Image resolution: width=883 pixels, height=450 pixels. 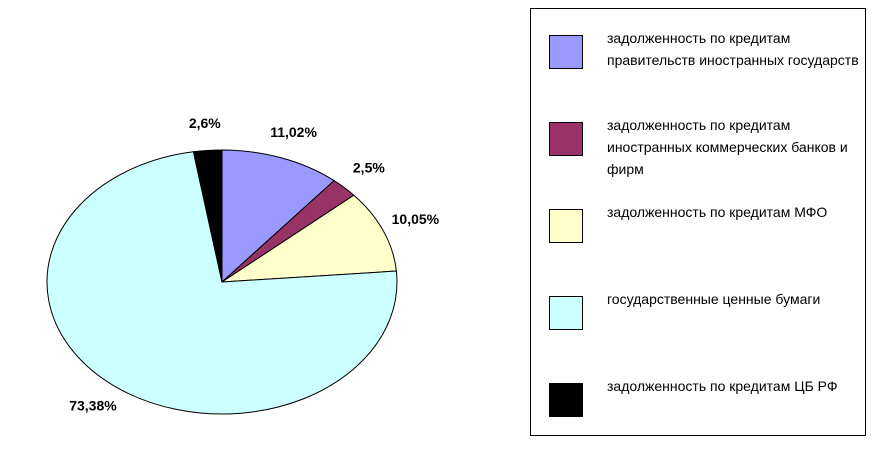 I want to click on data-label: 11,02%, so click(x=293, y=132).